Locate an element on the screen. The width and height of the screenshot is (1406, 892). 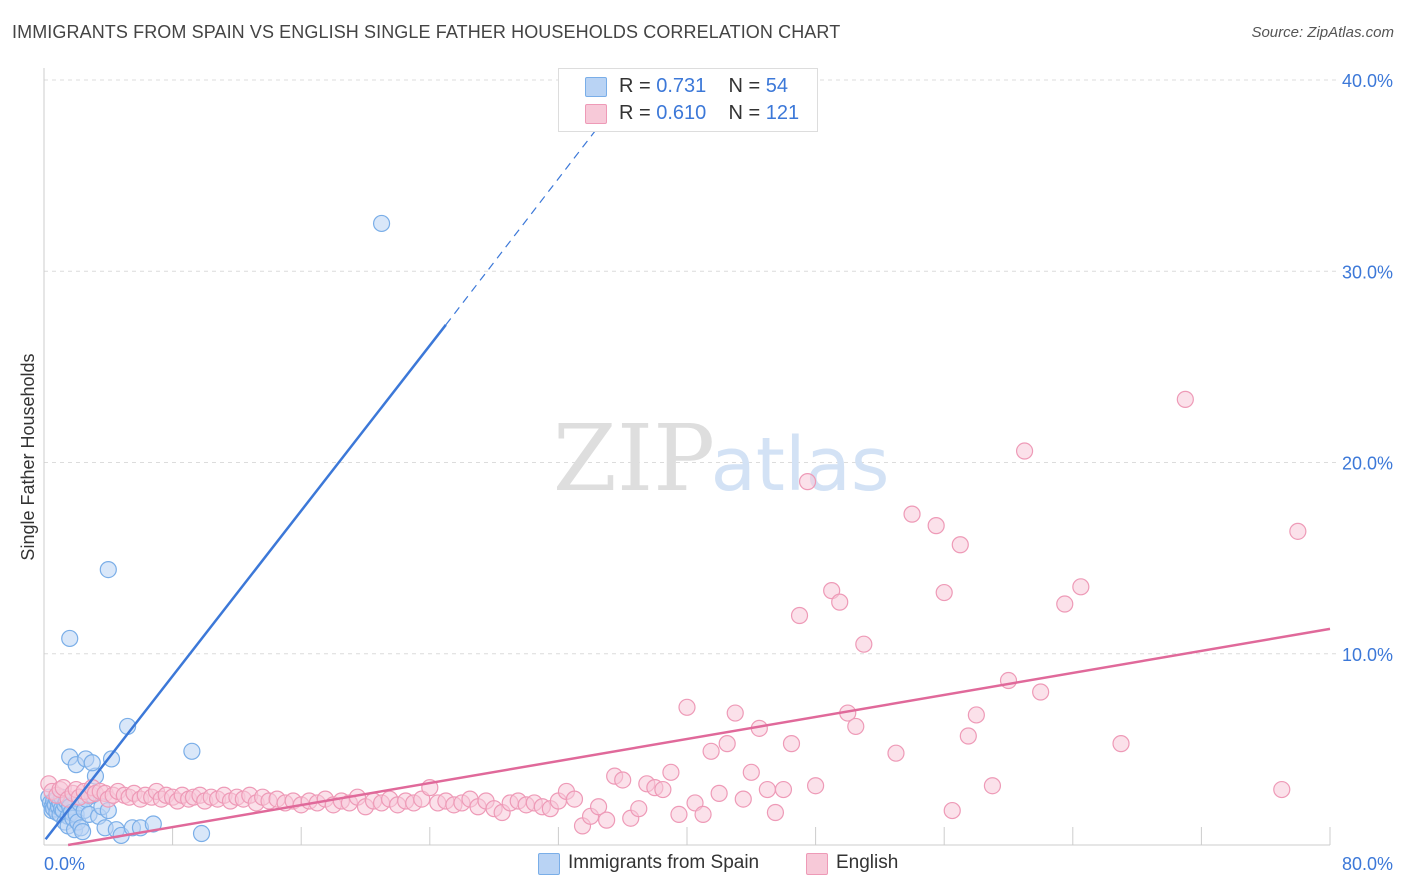
x-tick-label-1: 80.0% is located at coordinates (1367, 864).